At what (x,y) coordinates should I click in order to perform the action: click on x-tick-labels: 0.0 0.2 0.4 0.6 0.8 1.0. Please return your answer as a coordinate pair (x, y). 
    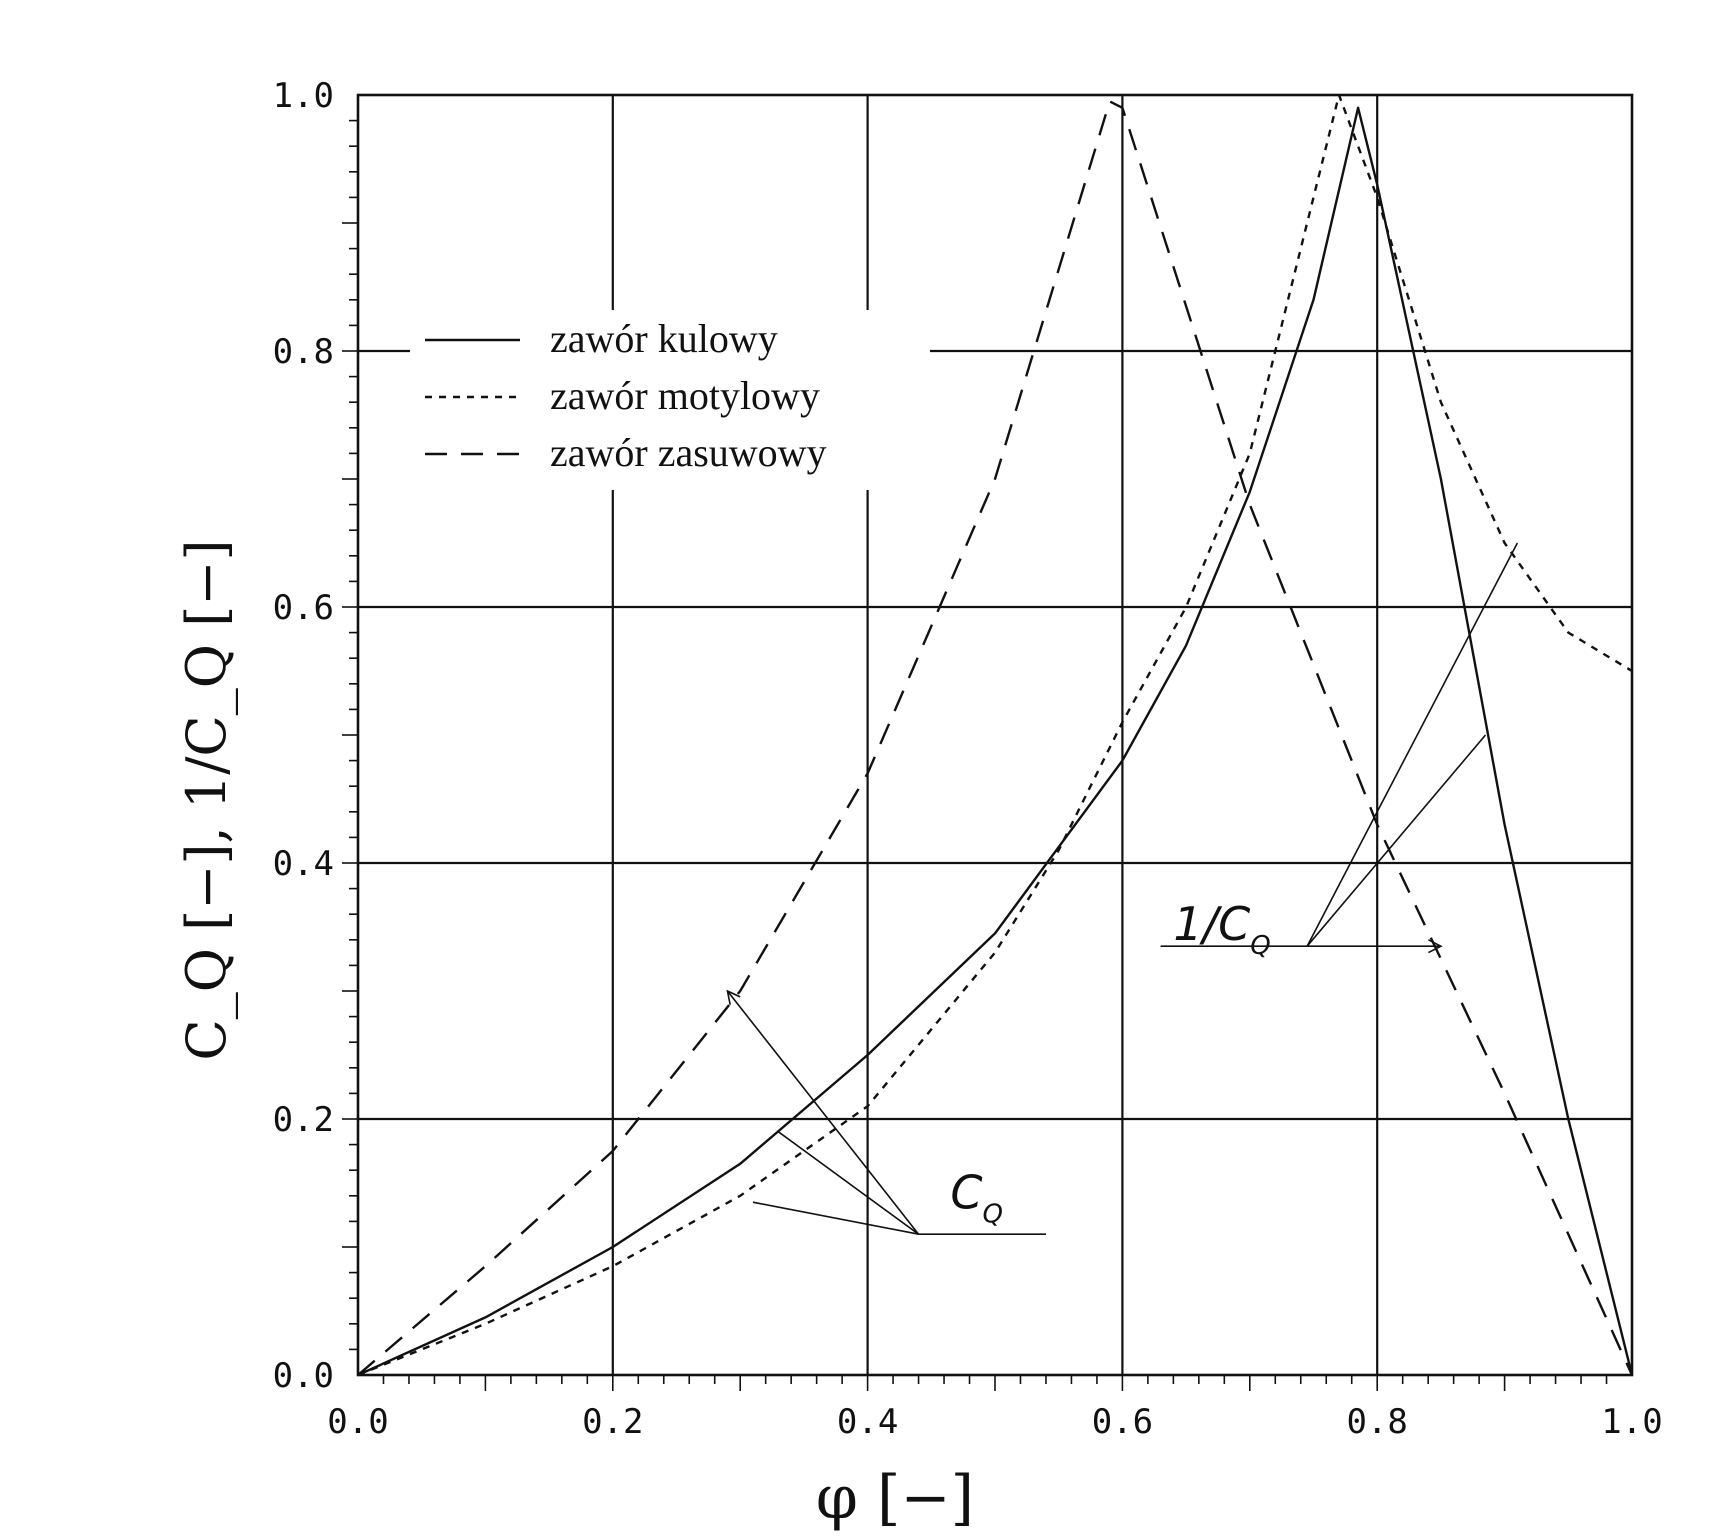
    Looking at the image, I should click on (994, 1422).